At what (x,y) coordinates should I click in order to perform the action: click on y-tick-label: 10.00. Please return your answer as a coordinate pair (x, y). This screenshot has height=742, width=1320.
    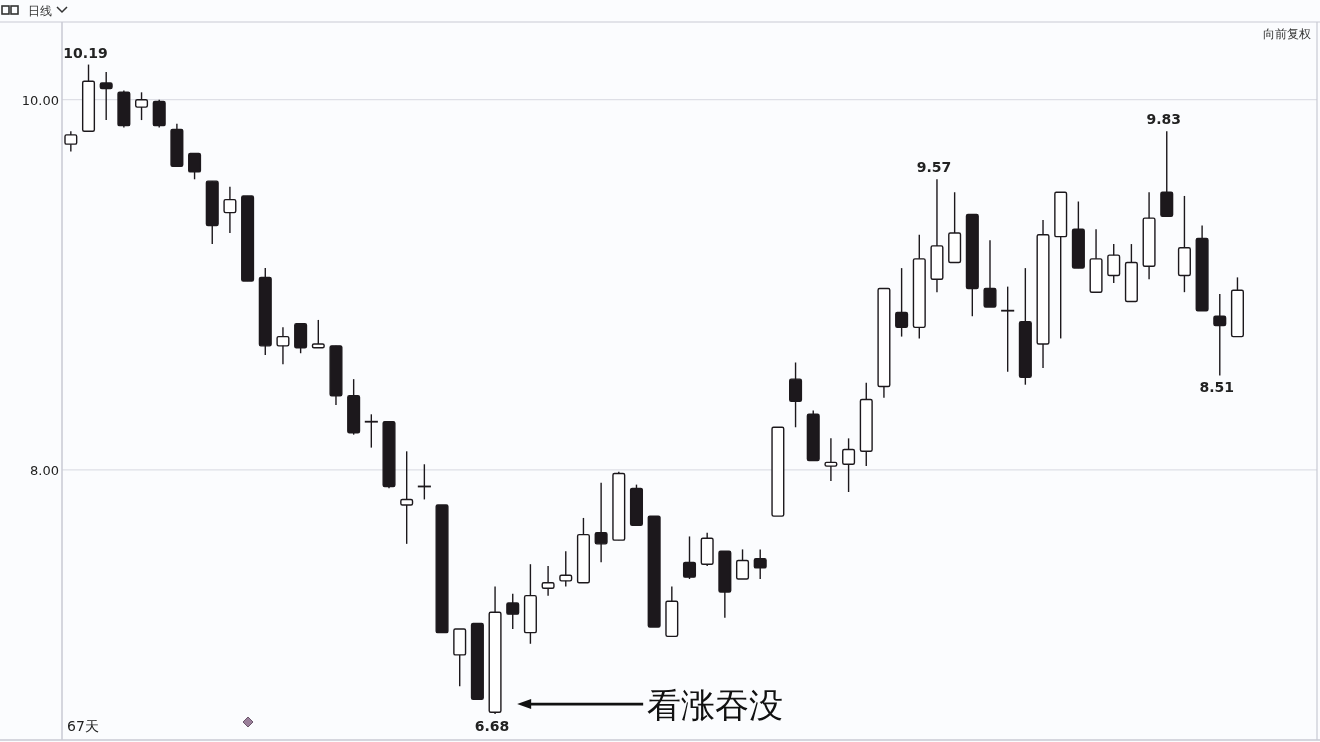
    Looking at the image, I should click on (40, 100).